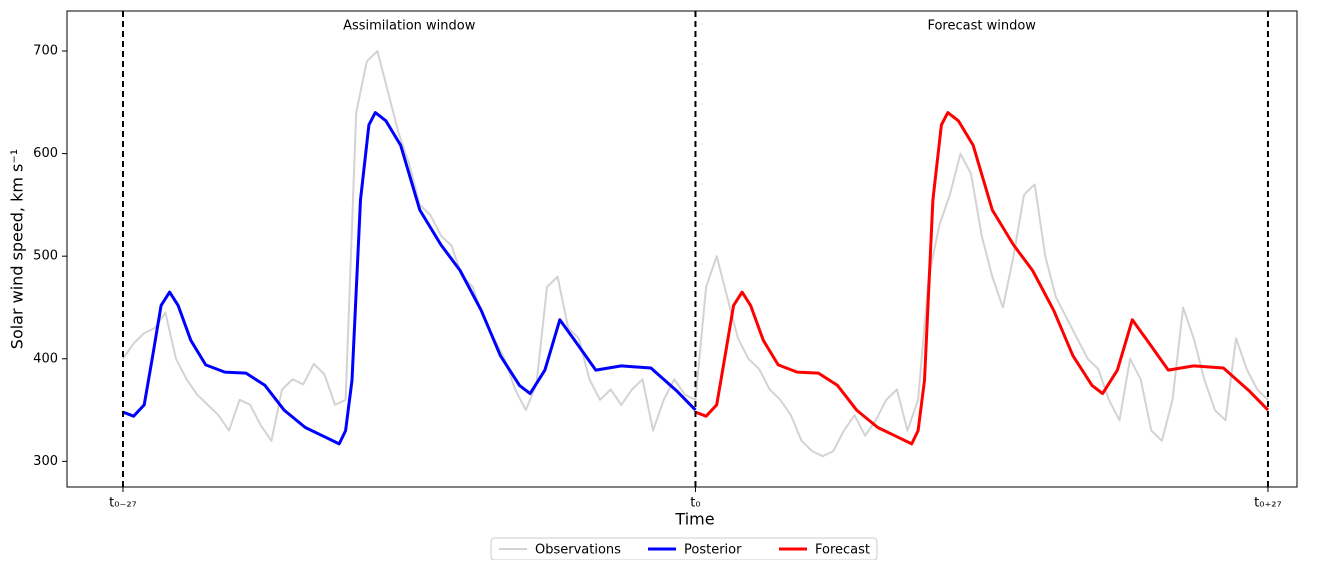 The width and height of the screenshot is (1327, 564). Describe the element at coordinates (45, 461) in the screenshot. I see `y-tick-label: 300` at that location.